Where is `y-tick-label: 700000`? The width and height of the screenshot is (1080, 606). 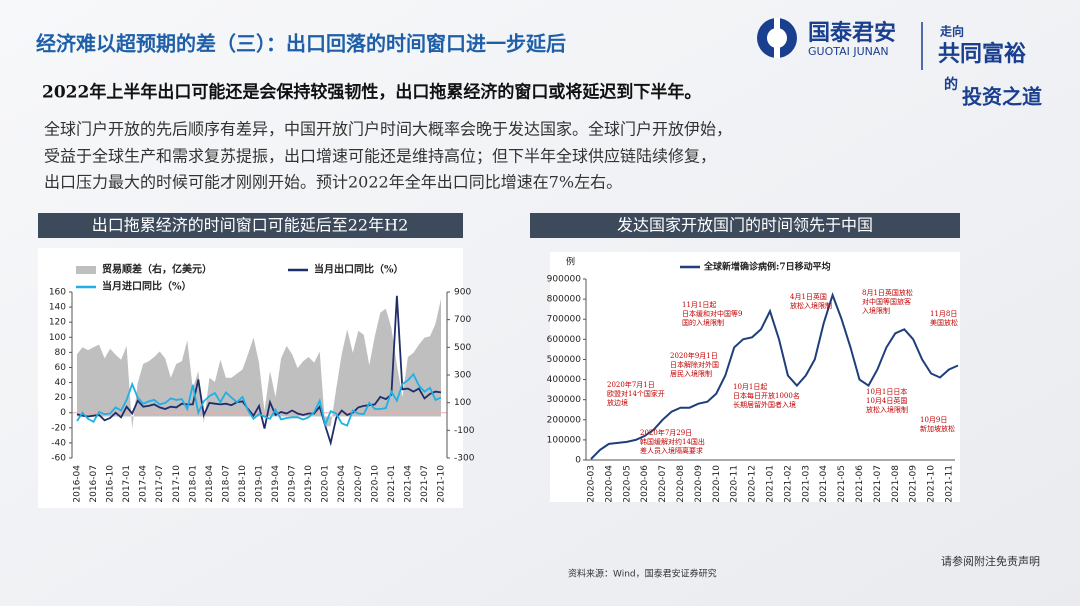
y-tick-label: 700000 is located at coordinates (564, 320).